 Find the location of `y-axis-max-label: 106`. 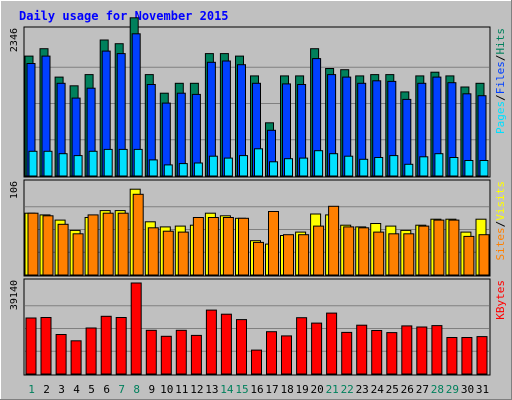

y-axis-max-label: 106 is located at coordinates (14, 190).